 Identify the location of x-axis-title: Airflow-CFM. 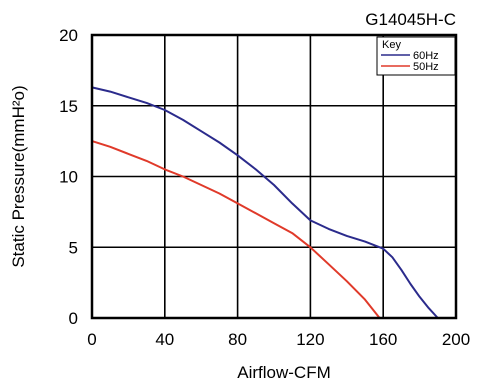
(284, 372).